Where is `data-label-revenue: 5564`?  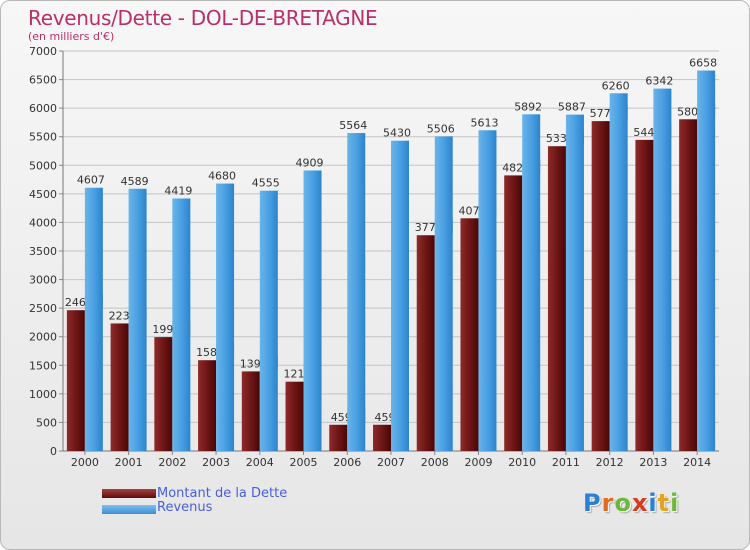 data-label-revenue: 5564 is located at coordinates (353, 125).